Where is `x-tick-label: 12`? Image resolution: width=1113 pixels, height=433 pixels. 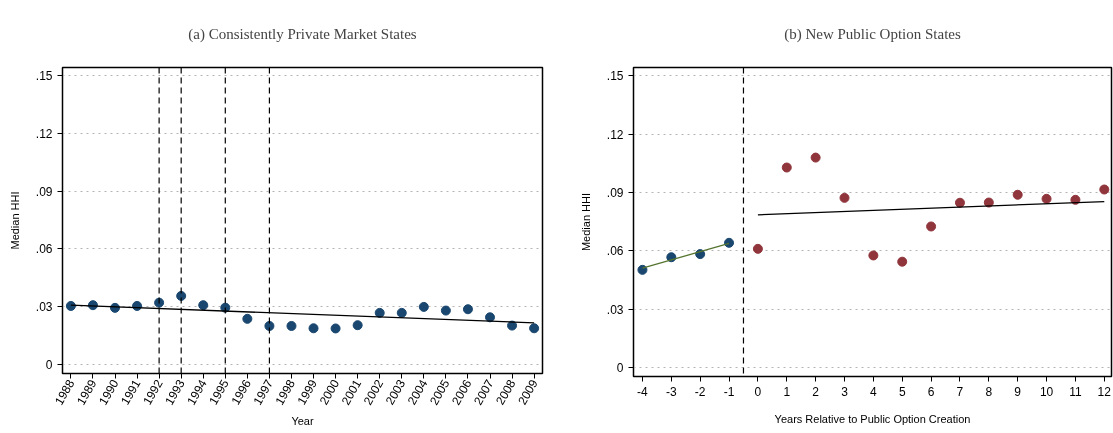
x-tick-label: 12 is located at coordinates (1104, 391).